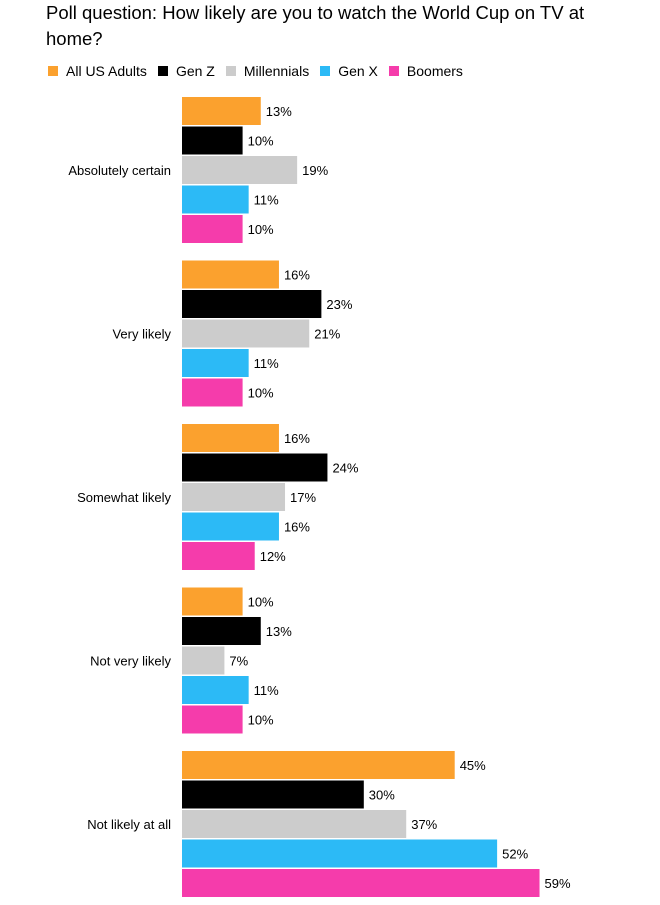 The image size is (660, 905). I want to click on legend-label: Boomers, so click(434, 71).